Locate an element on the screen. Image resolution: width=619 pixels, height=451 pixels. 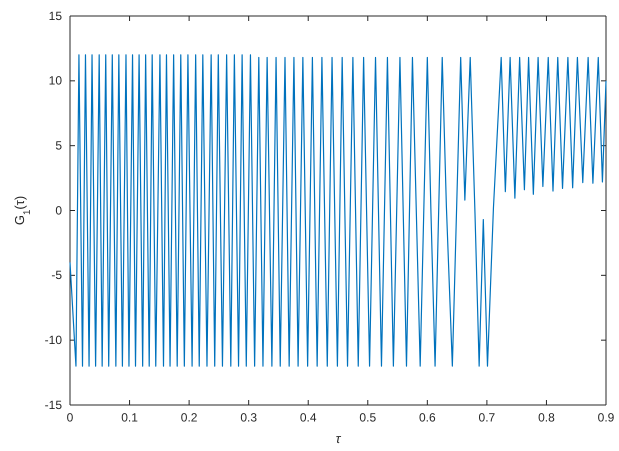
y-tick-label: 0 is located at coordinates (58, 210).